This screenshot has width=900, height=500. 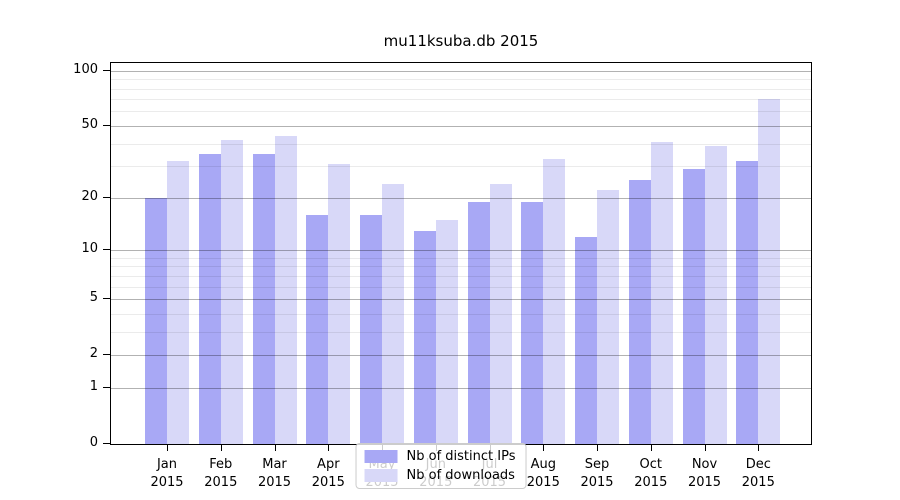 What do you see at coordinates (597, 473) in the screenshot?
I see `x-axis-tick-label-sep: Sep 2015` at bounding box center [597, 473].